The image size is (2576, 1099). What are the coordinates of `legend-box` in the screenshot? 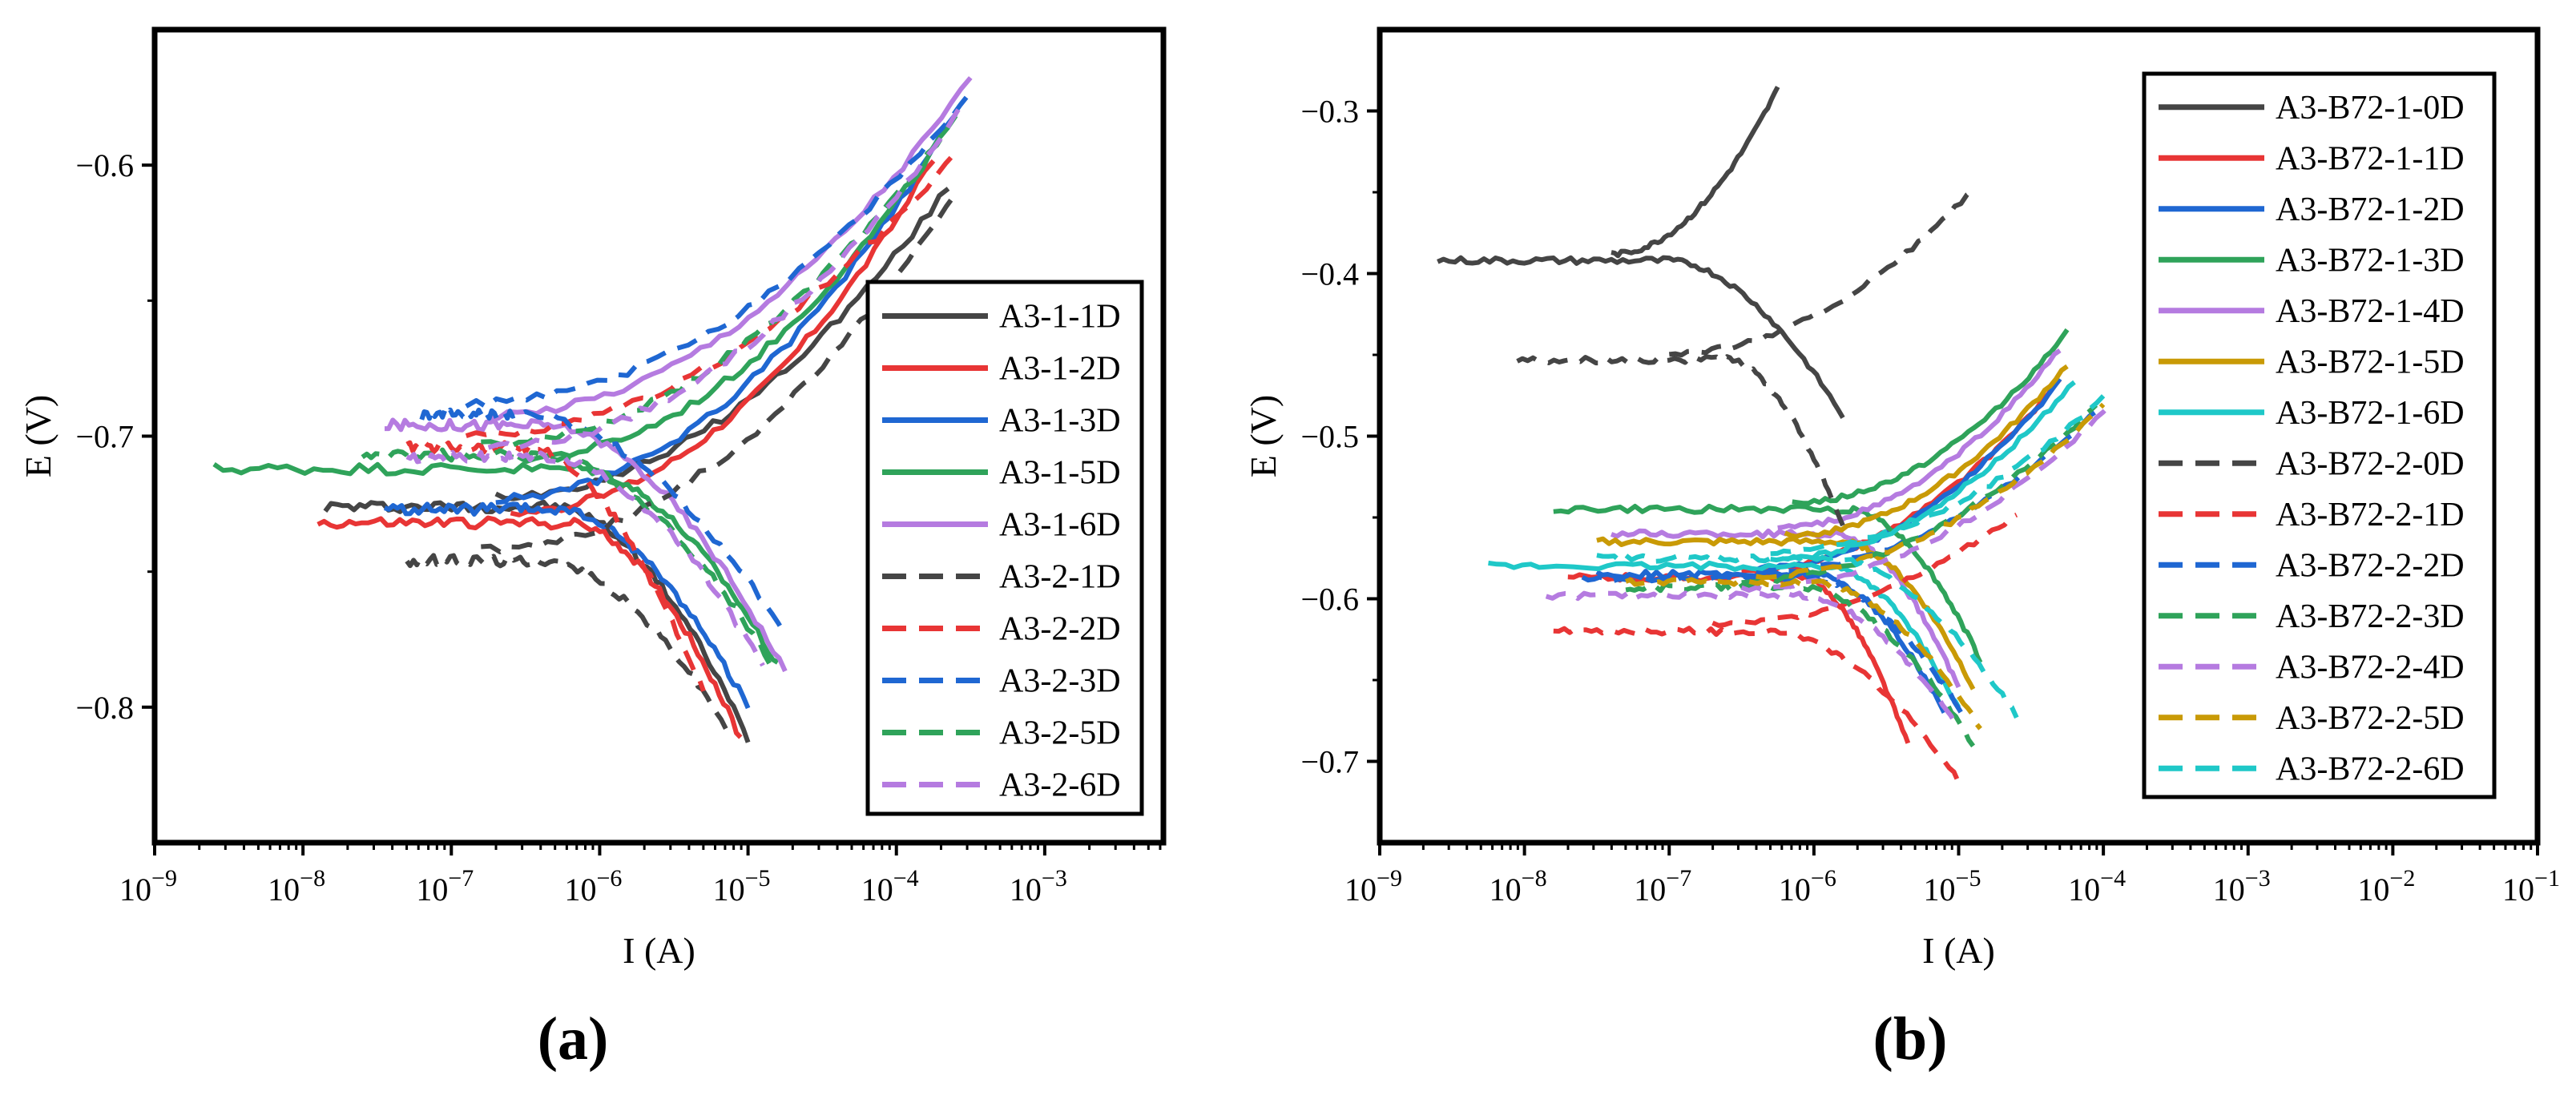 It's located at (2319, 435).